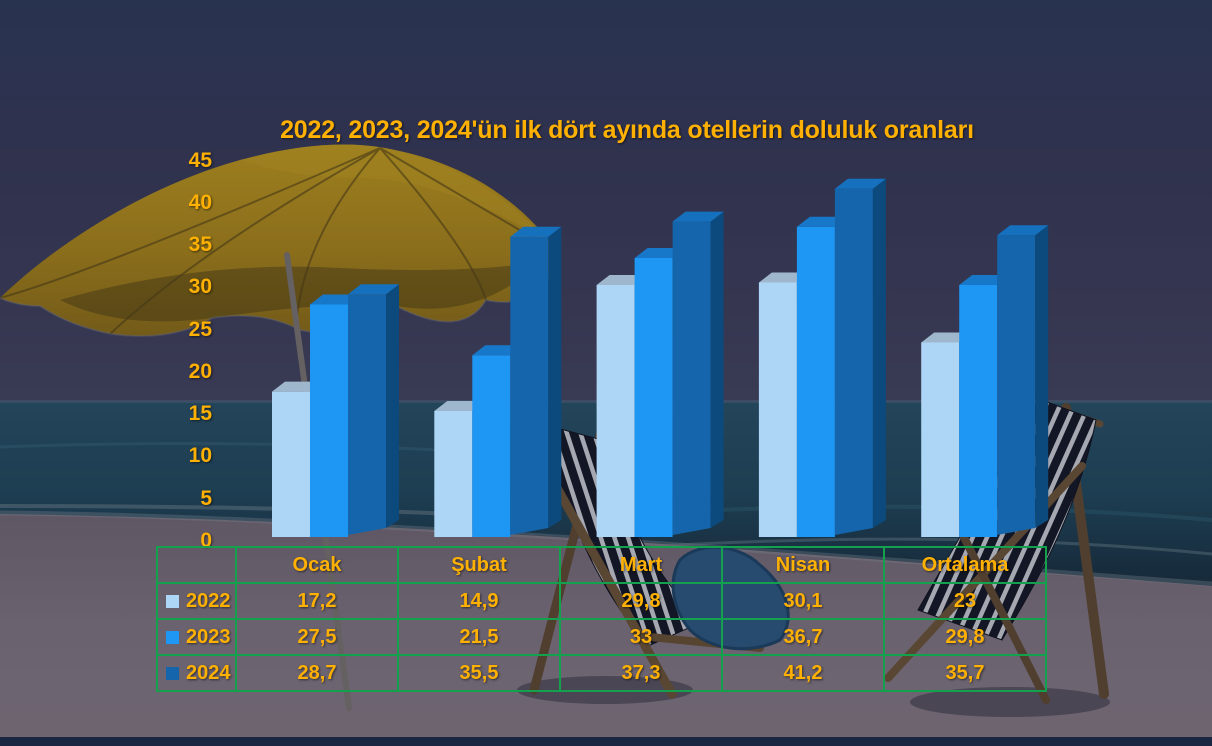 The width and height of the screenshot is (1212, 746). What do you see at coordinates (853, 361) in the screenshot?
I see `bar-2024-cat4` at bounding box center [853, 361].